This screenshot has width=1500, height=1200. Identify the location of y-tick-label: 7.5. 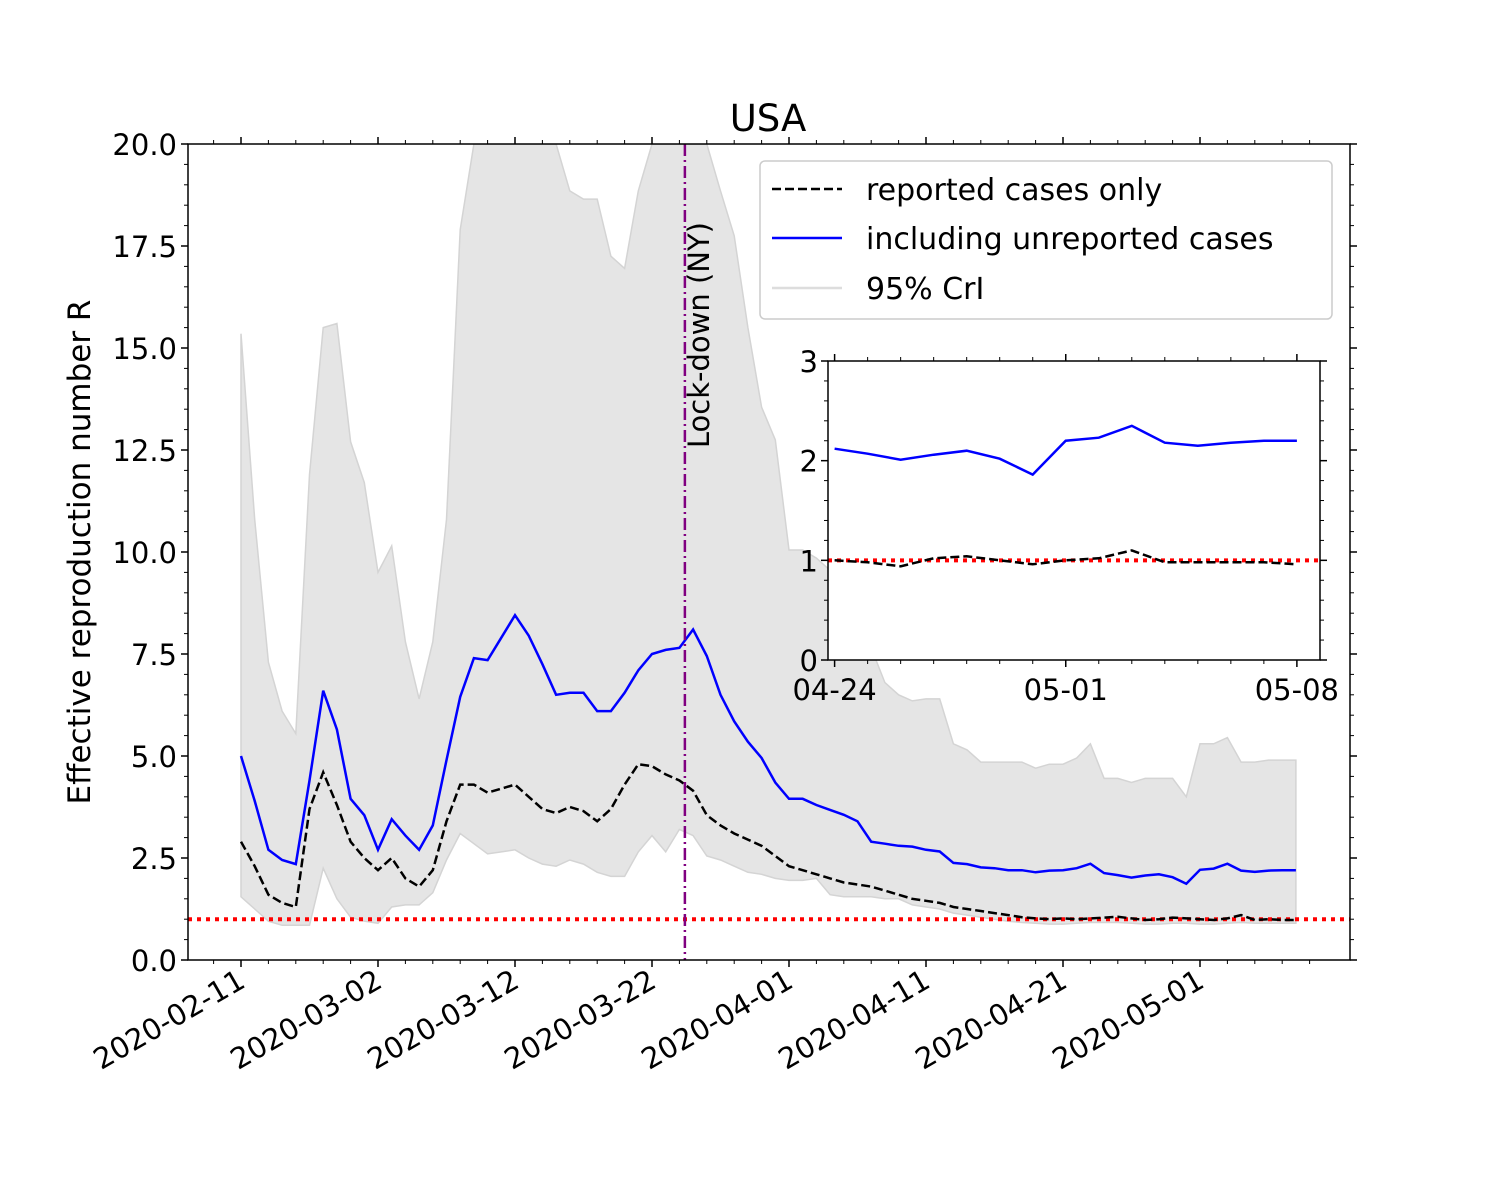
(154, 655).